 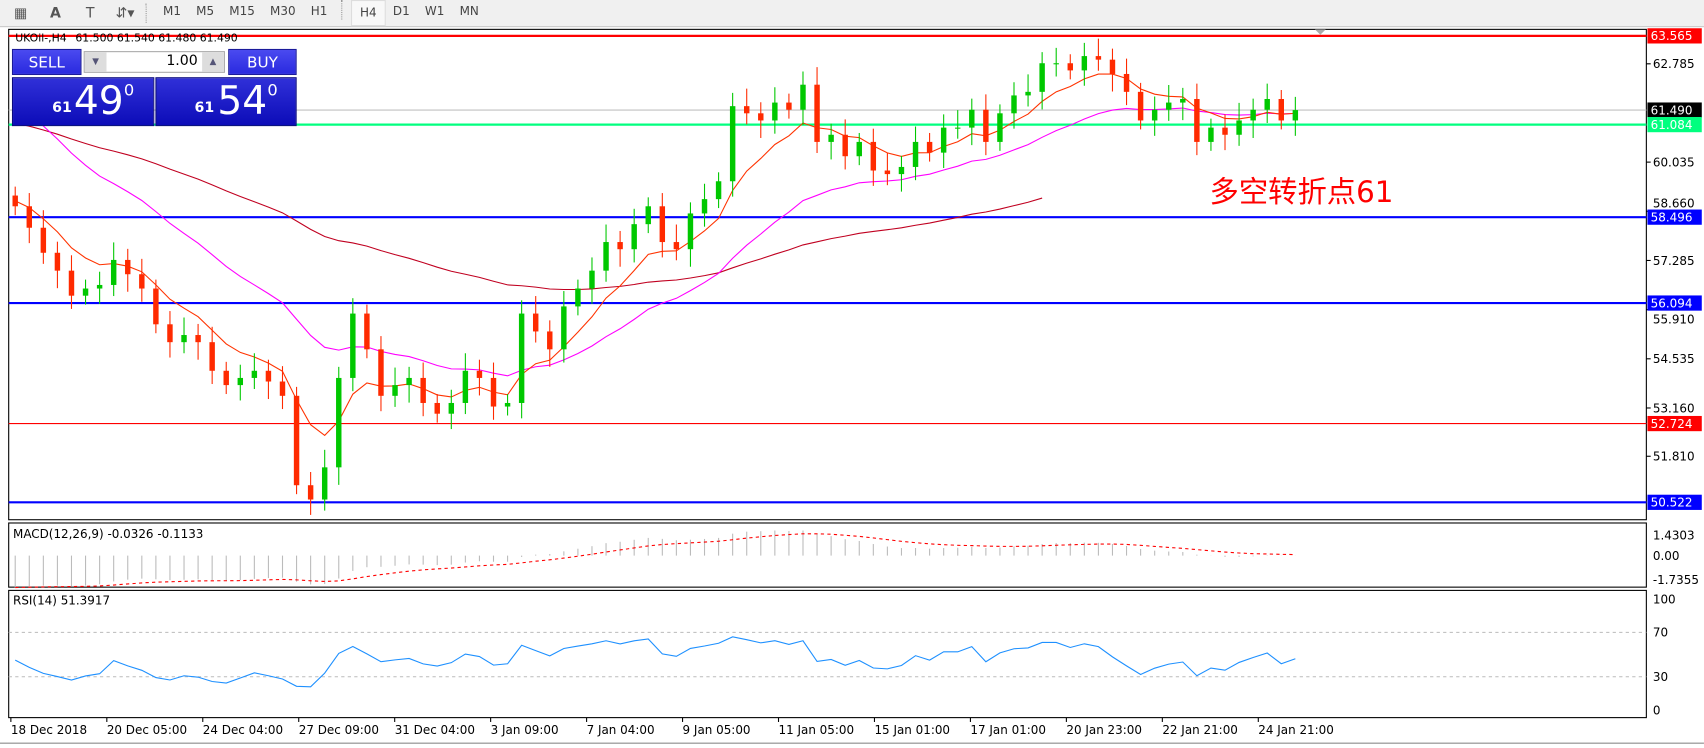 I want to click on timeframe-m30: M30, so click(x=283, y=11).